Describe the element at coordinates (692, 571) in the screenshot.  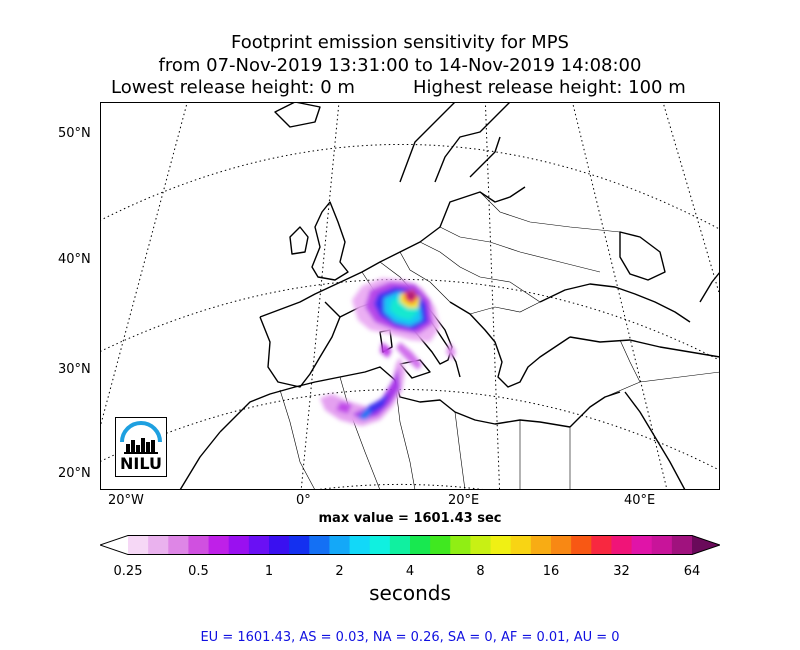
I see `colorbar-tick-label: 64` at that location.